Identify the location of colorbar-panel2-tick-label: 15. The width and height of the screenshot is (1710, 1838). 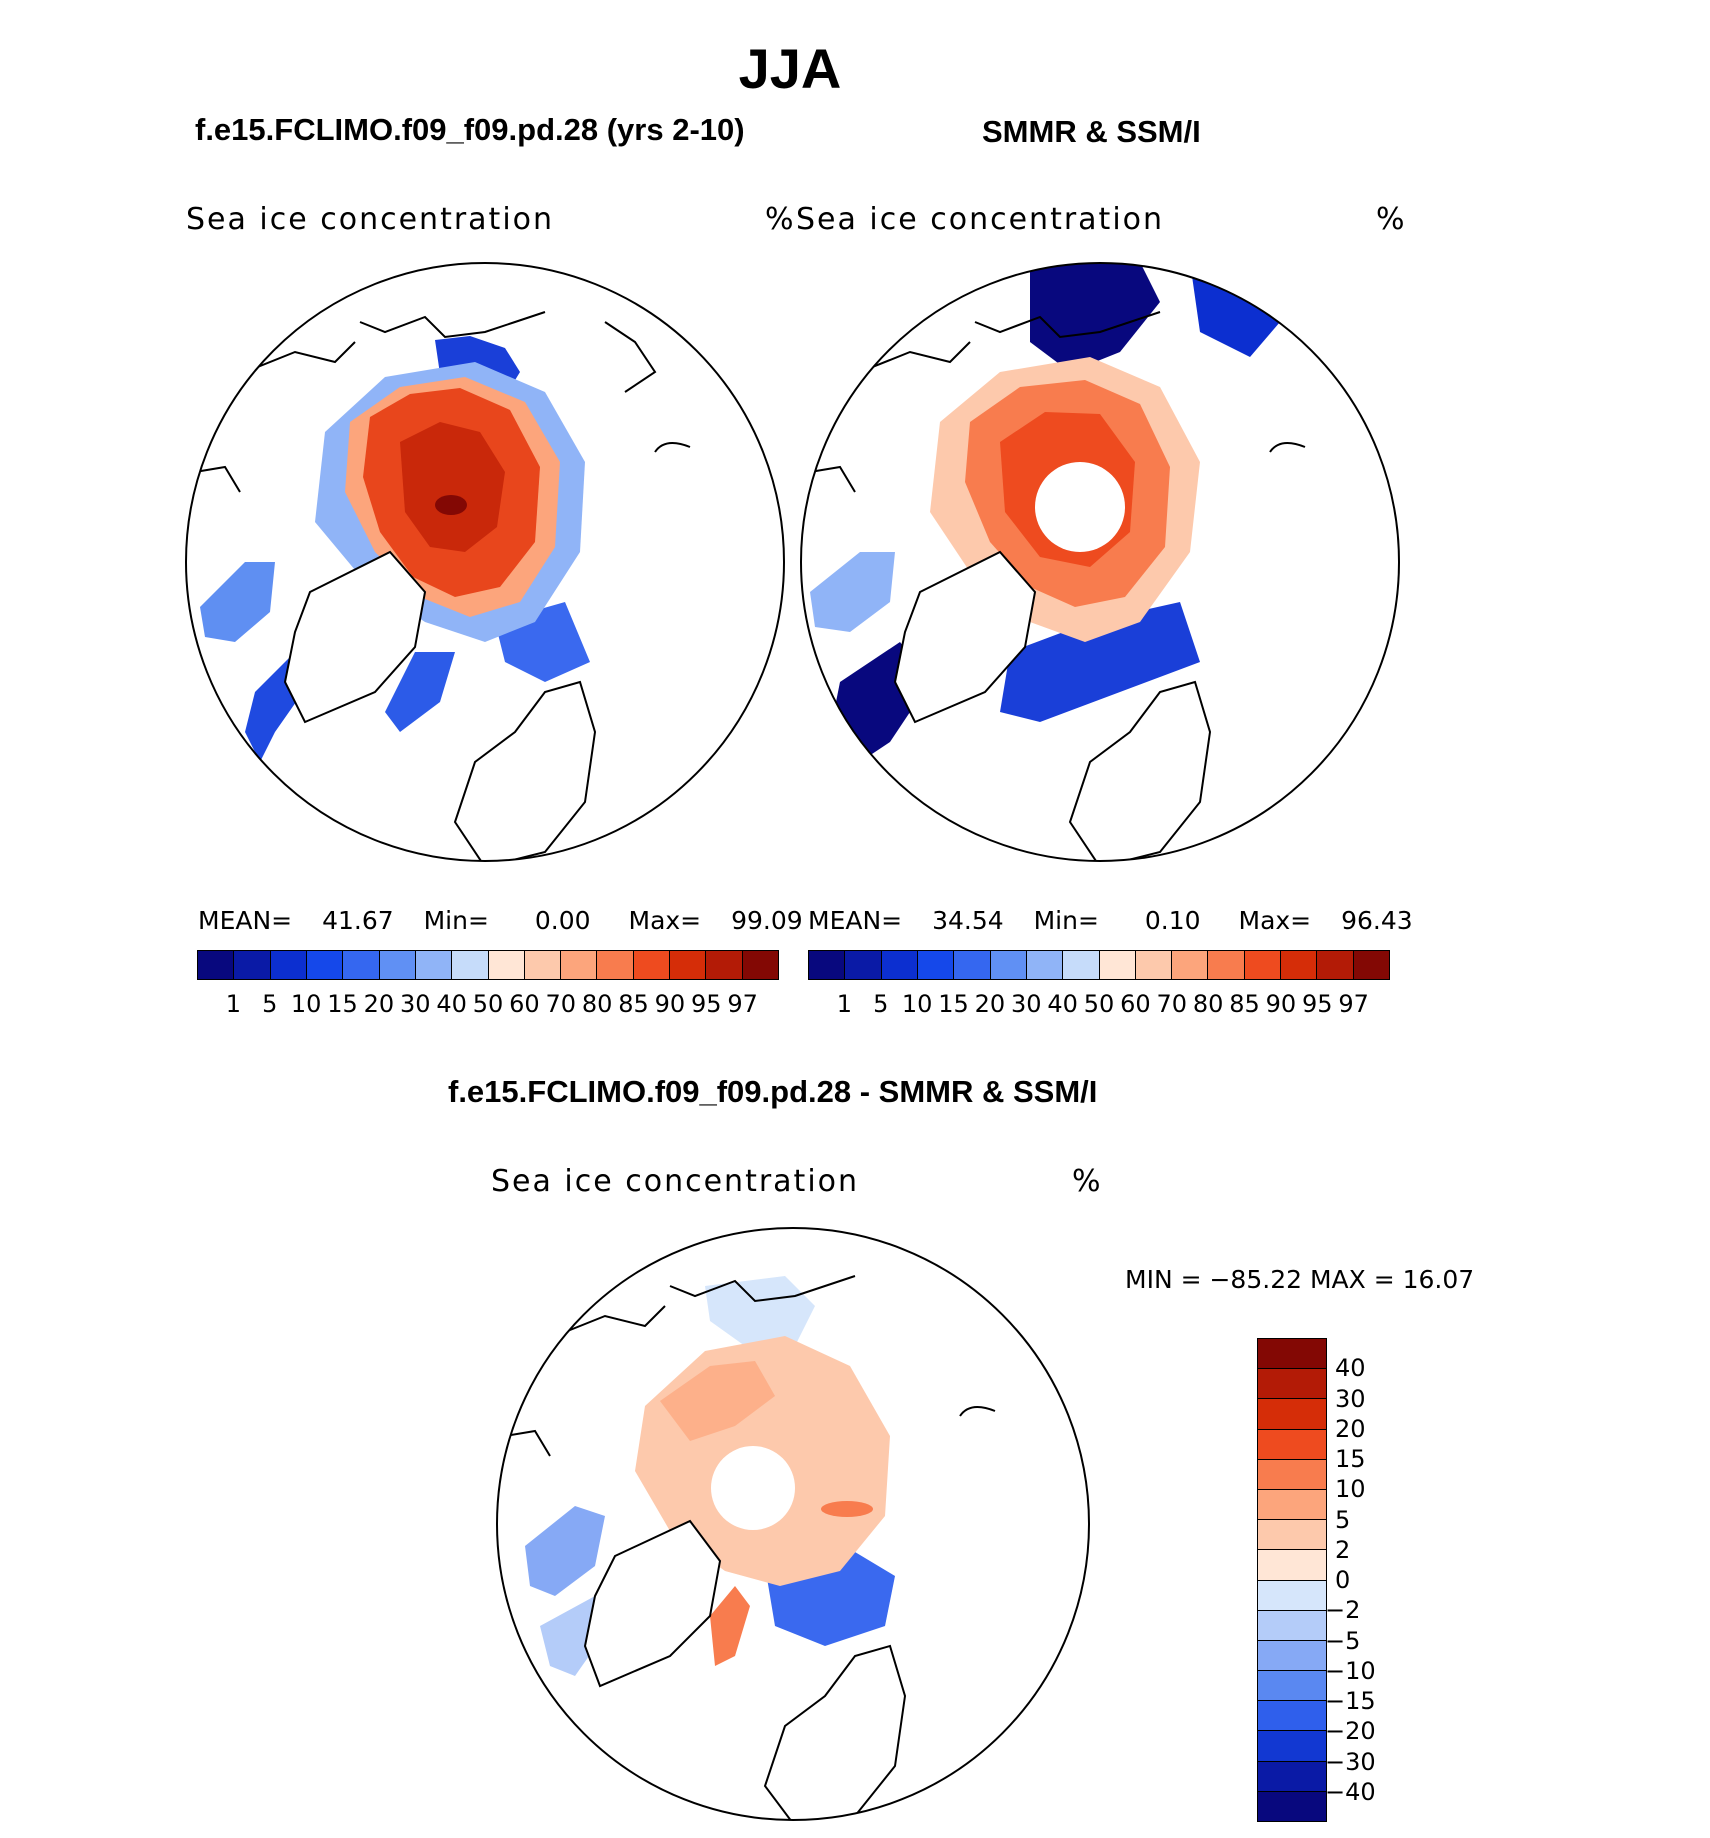
(953, 1004).